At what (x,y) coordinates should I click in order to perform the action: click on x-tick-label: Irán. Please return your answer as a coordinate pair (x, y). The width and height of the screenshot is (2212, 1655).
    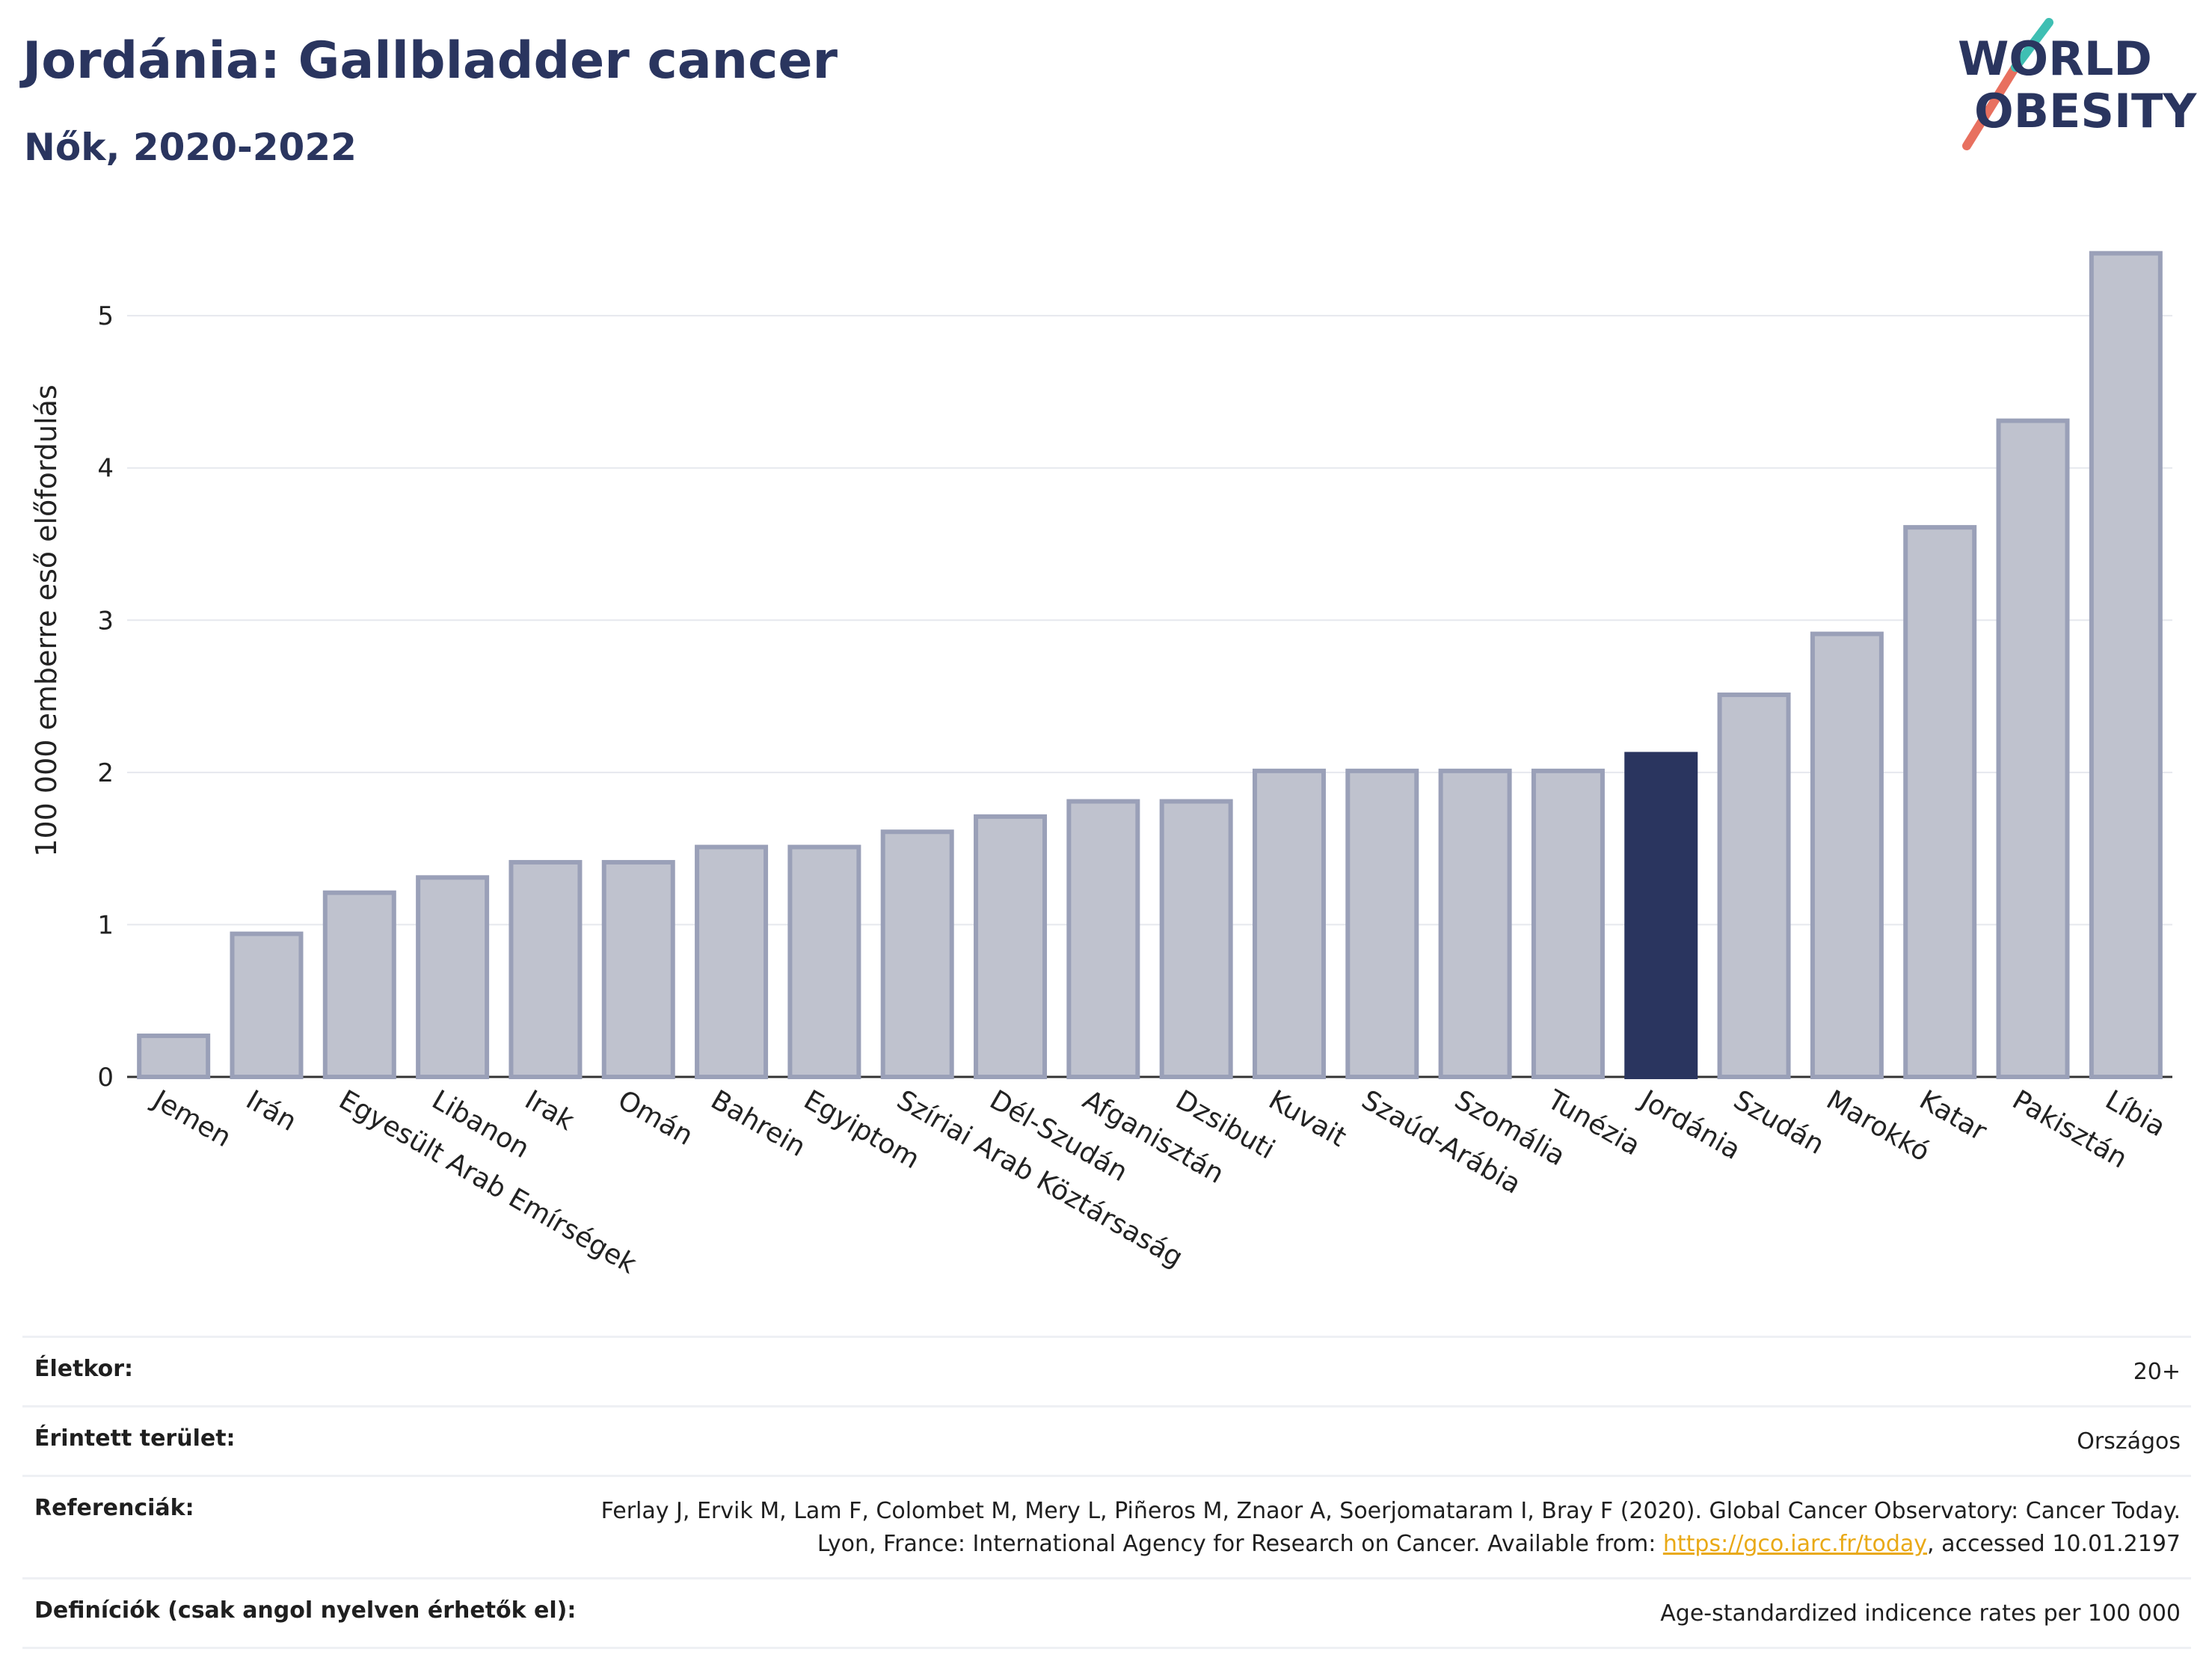
    Looking at the image, I should click on (271, 1110).